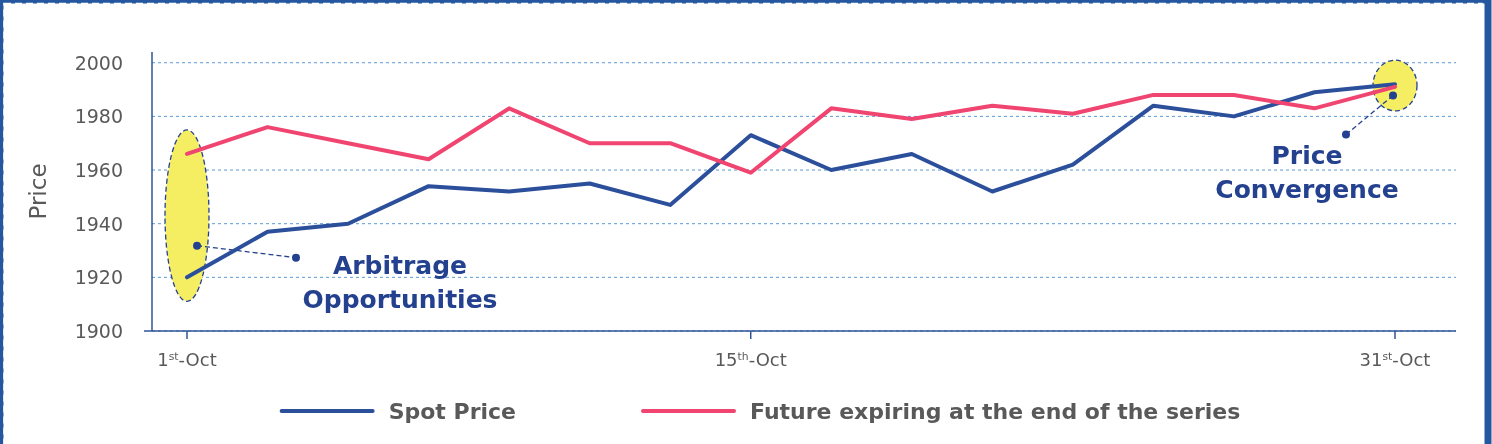 The image size is (1492, 444). What do you see at coordinates (187, 359) in the screenshot?
I see `x-tick-label: 1$^{st}$-Oct` at bounding box center [187, 359].